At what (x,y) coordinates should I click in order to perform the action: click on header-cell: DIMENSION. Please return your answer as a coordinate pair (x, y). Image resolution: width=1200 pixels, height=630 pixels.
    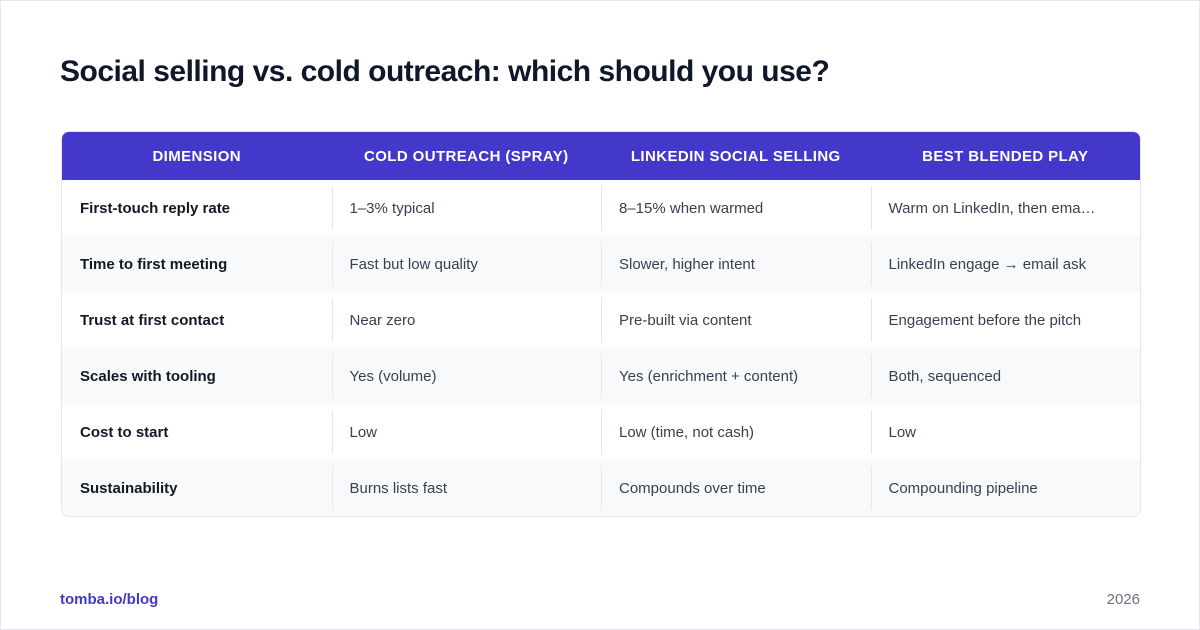
    Looking at the image, I should click on (197, 156).